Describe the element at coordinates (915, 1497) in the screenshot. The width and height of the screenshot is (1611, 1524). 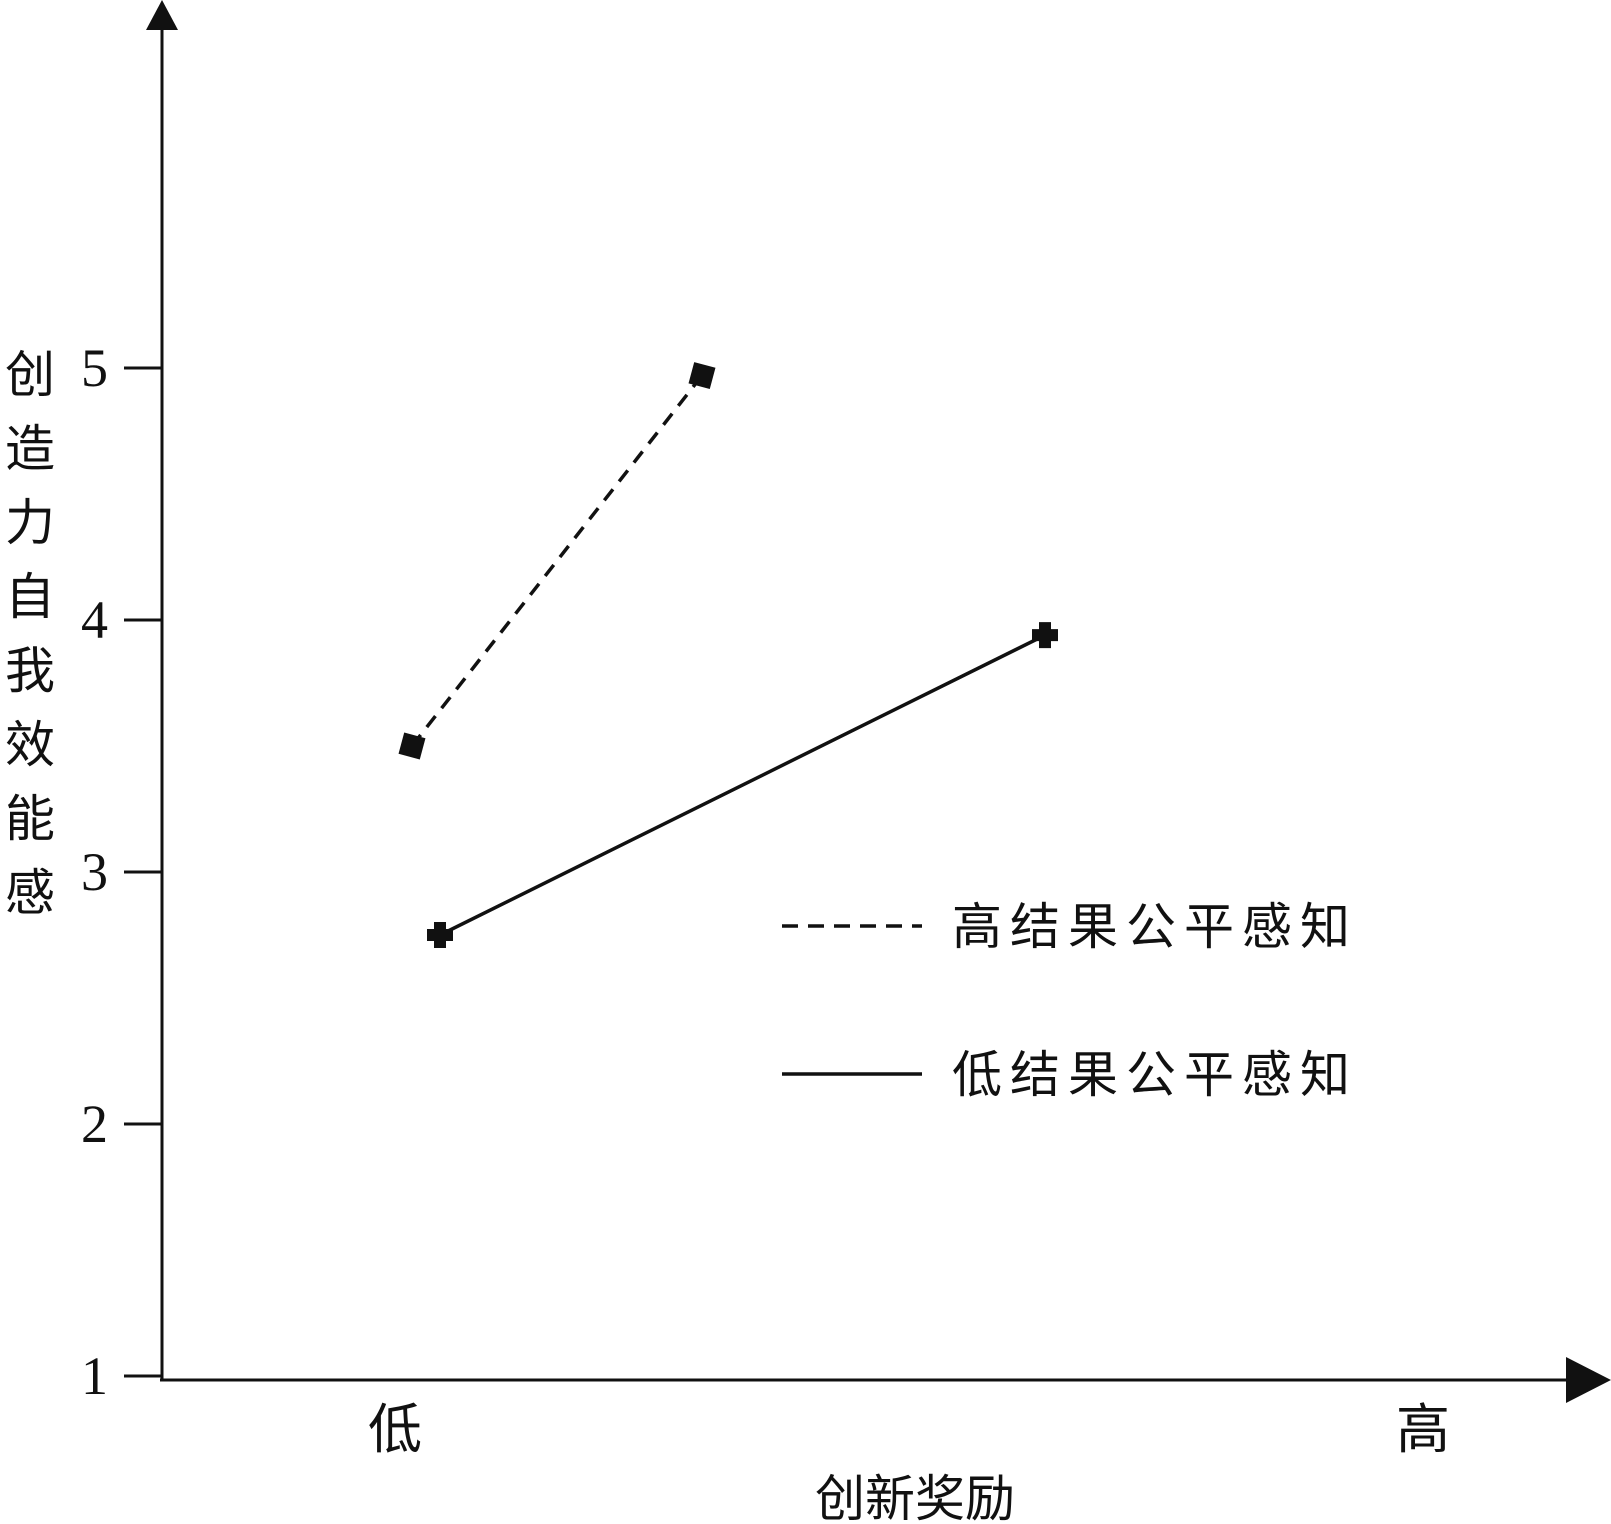
I see `x-axis-title: 创新奖励` at that location.